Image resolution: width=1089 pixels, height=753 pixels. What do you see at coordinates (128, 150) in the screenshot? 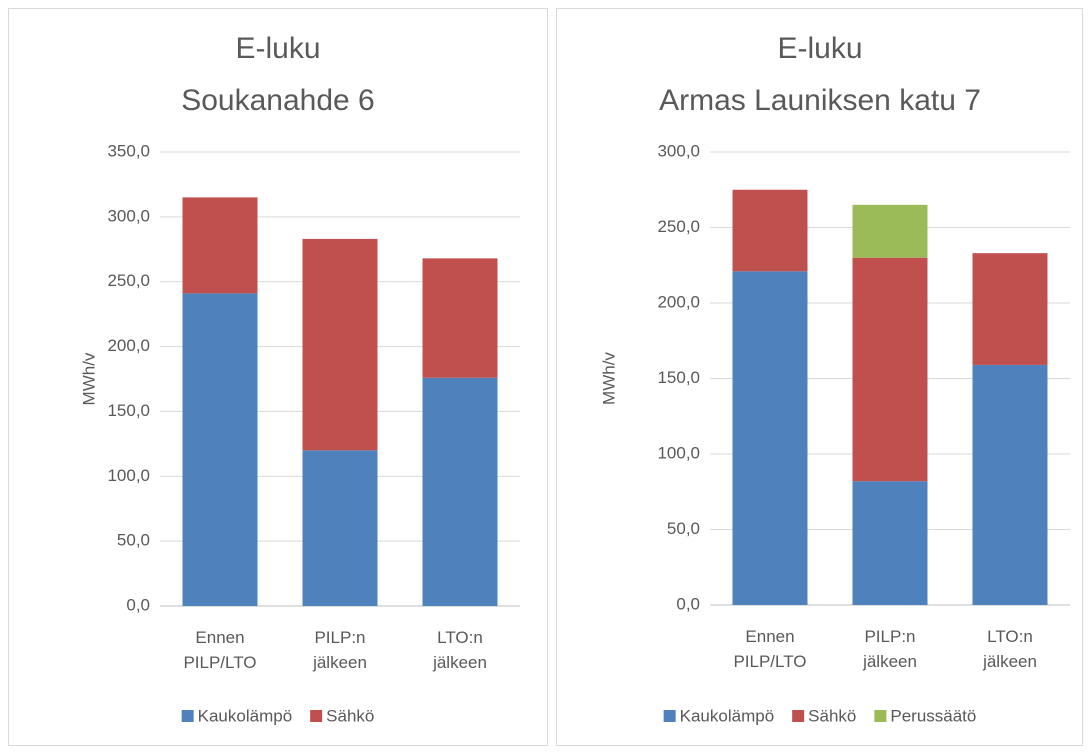
I see `y-tick-label: 350,0` at bounding box center [128, 150].